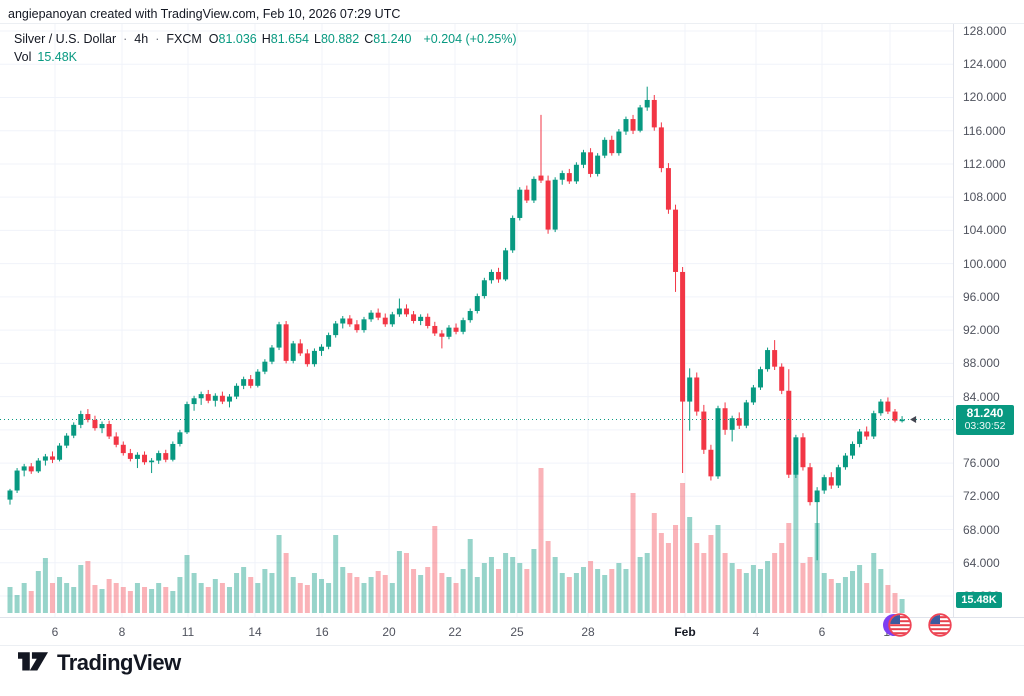  Describe the element at coordinates (57, 57) in the screenshot. I see `volume-value: 15.48K` at that location.